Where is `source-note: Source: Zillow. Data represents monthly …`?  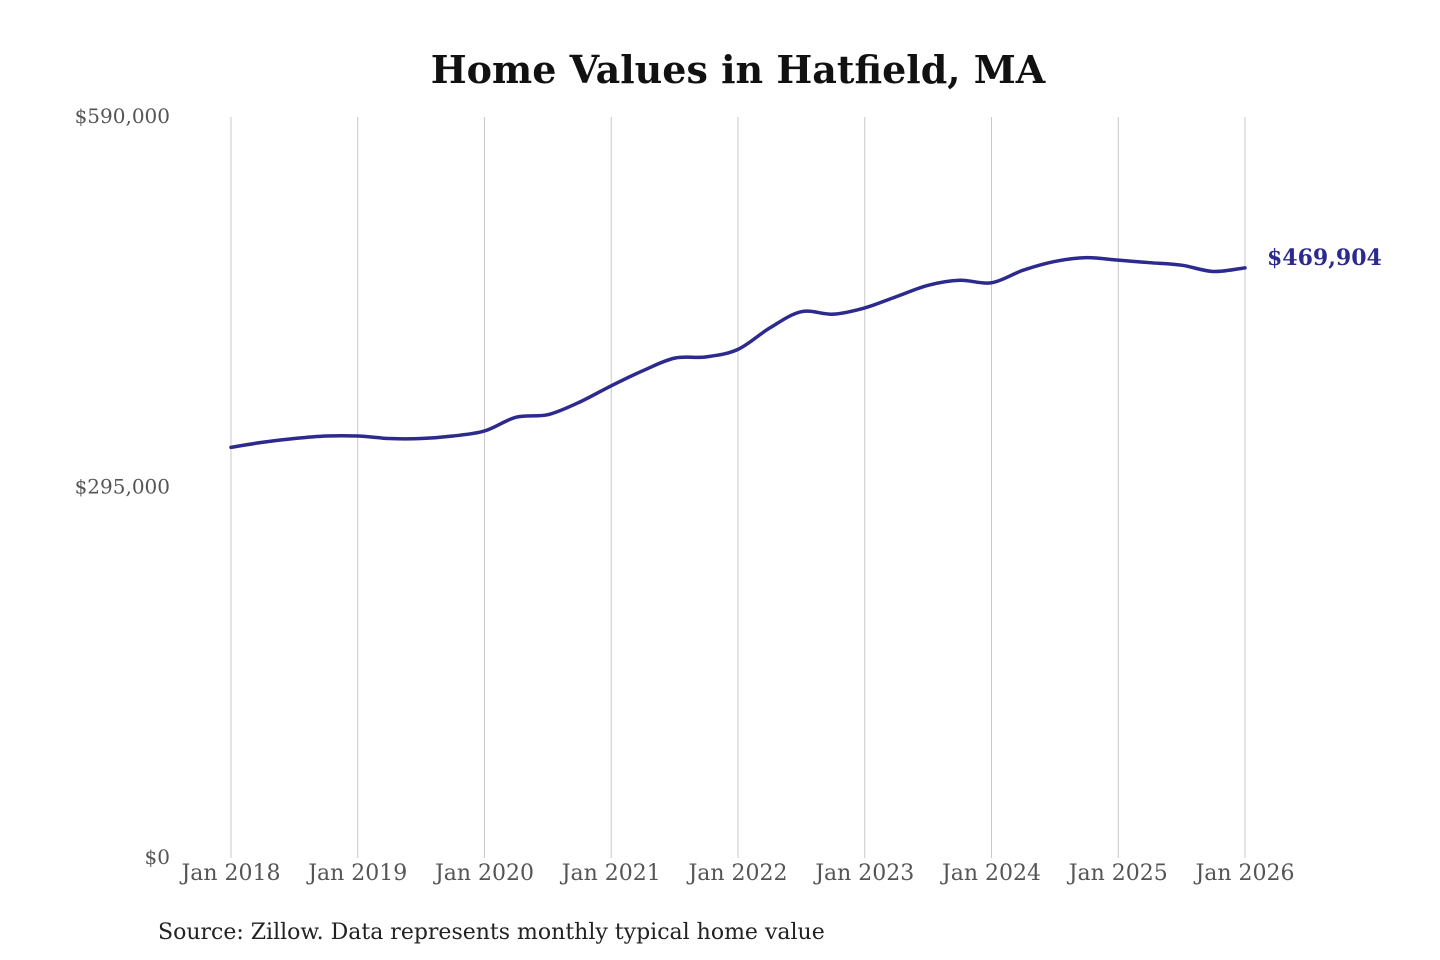
source-note: Source: Zillow. Data represents monthly … is located at coordinates (491, 932).